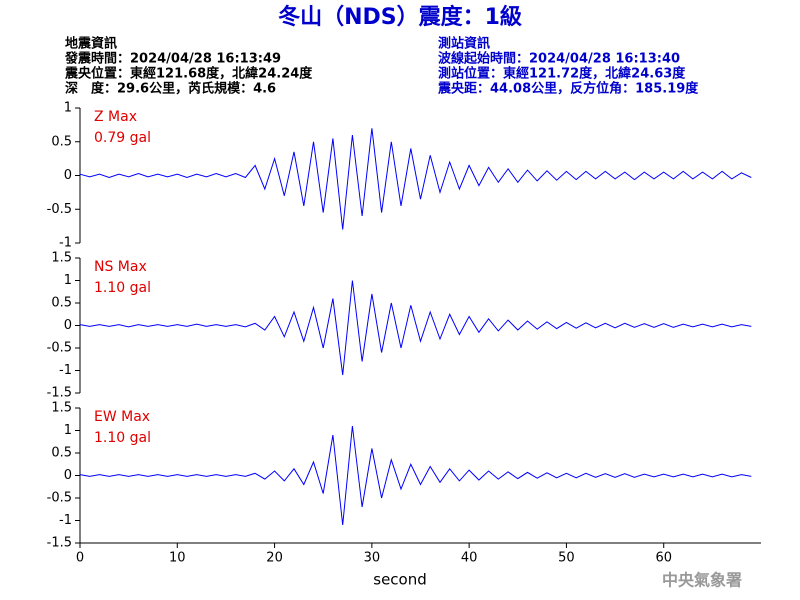  What do you see at coordinates (188, 74) in the screenshot?
I see `info-left: 震央位置：東經121.68度，北緯24.24度` at bounding box center [188, 74].